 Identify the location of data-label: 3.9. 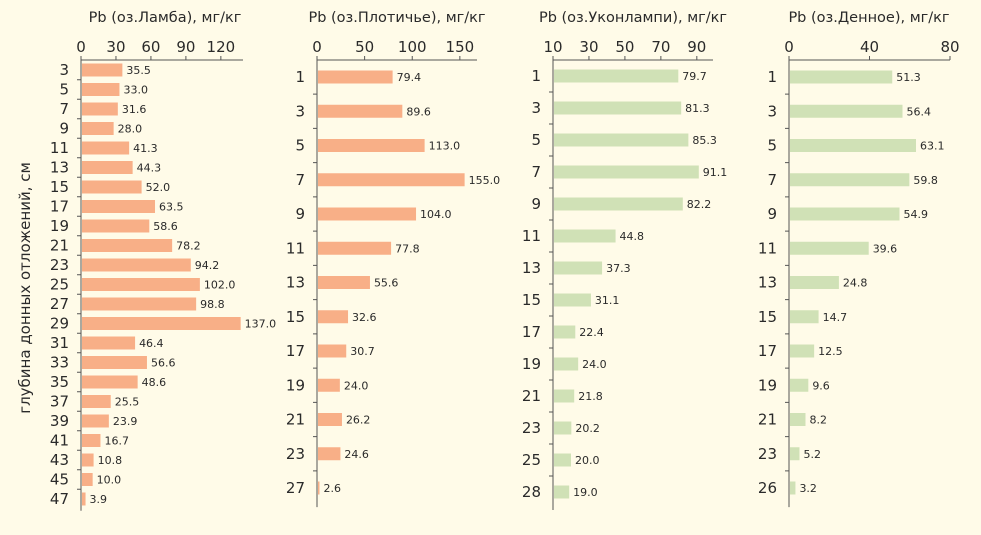
(99, 499).